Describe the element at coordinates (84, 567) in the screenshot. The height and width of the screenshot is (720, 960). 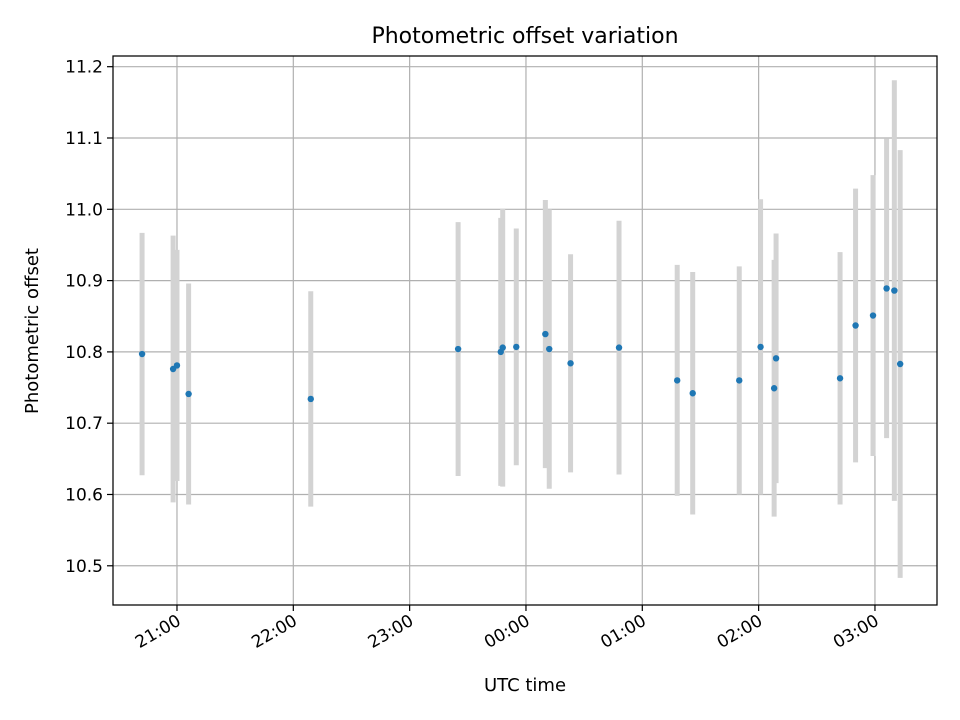
I see `y-tick-label: 10.5` at that location.